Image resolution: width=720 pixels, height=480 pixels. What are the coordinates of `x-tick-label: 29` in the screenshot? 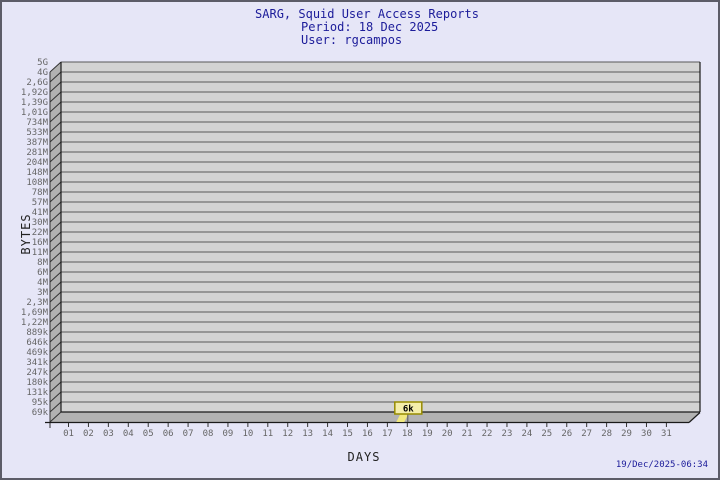 It's located at (626, 434).